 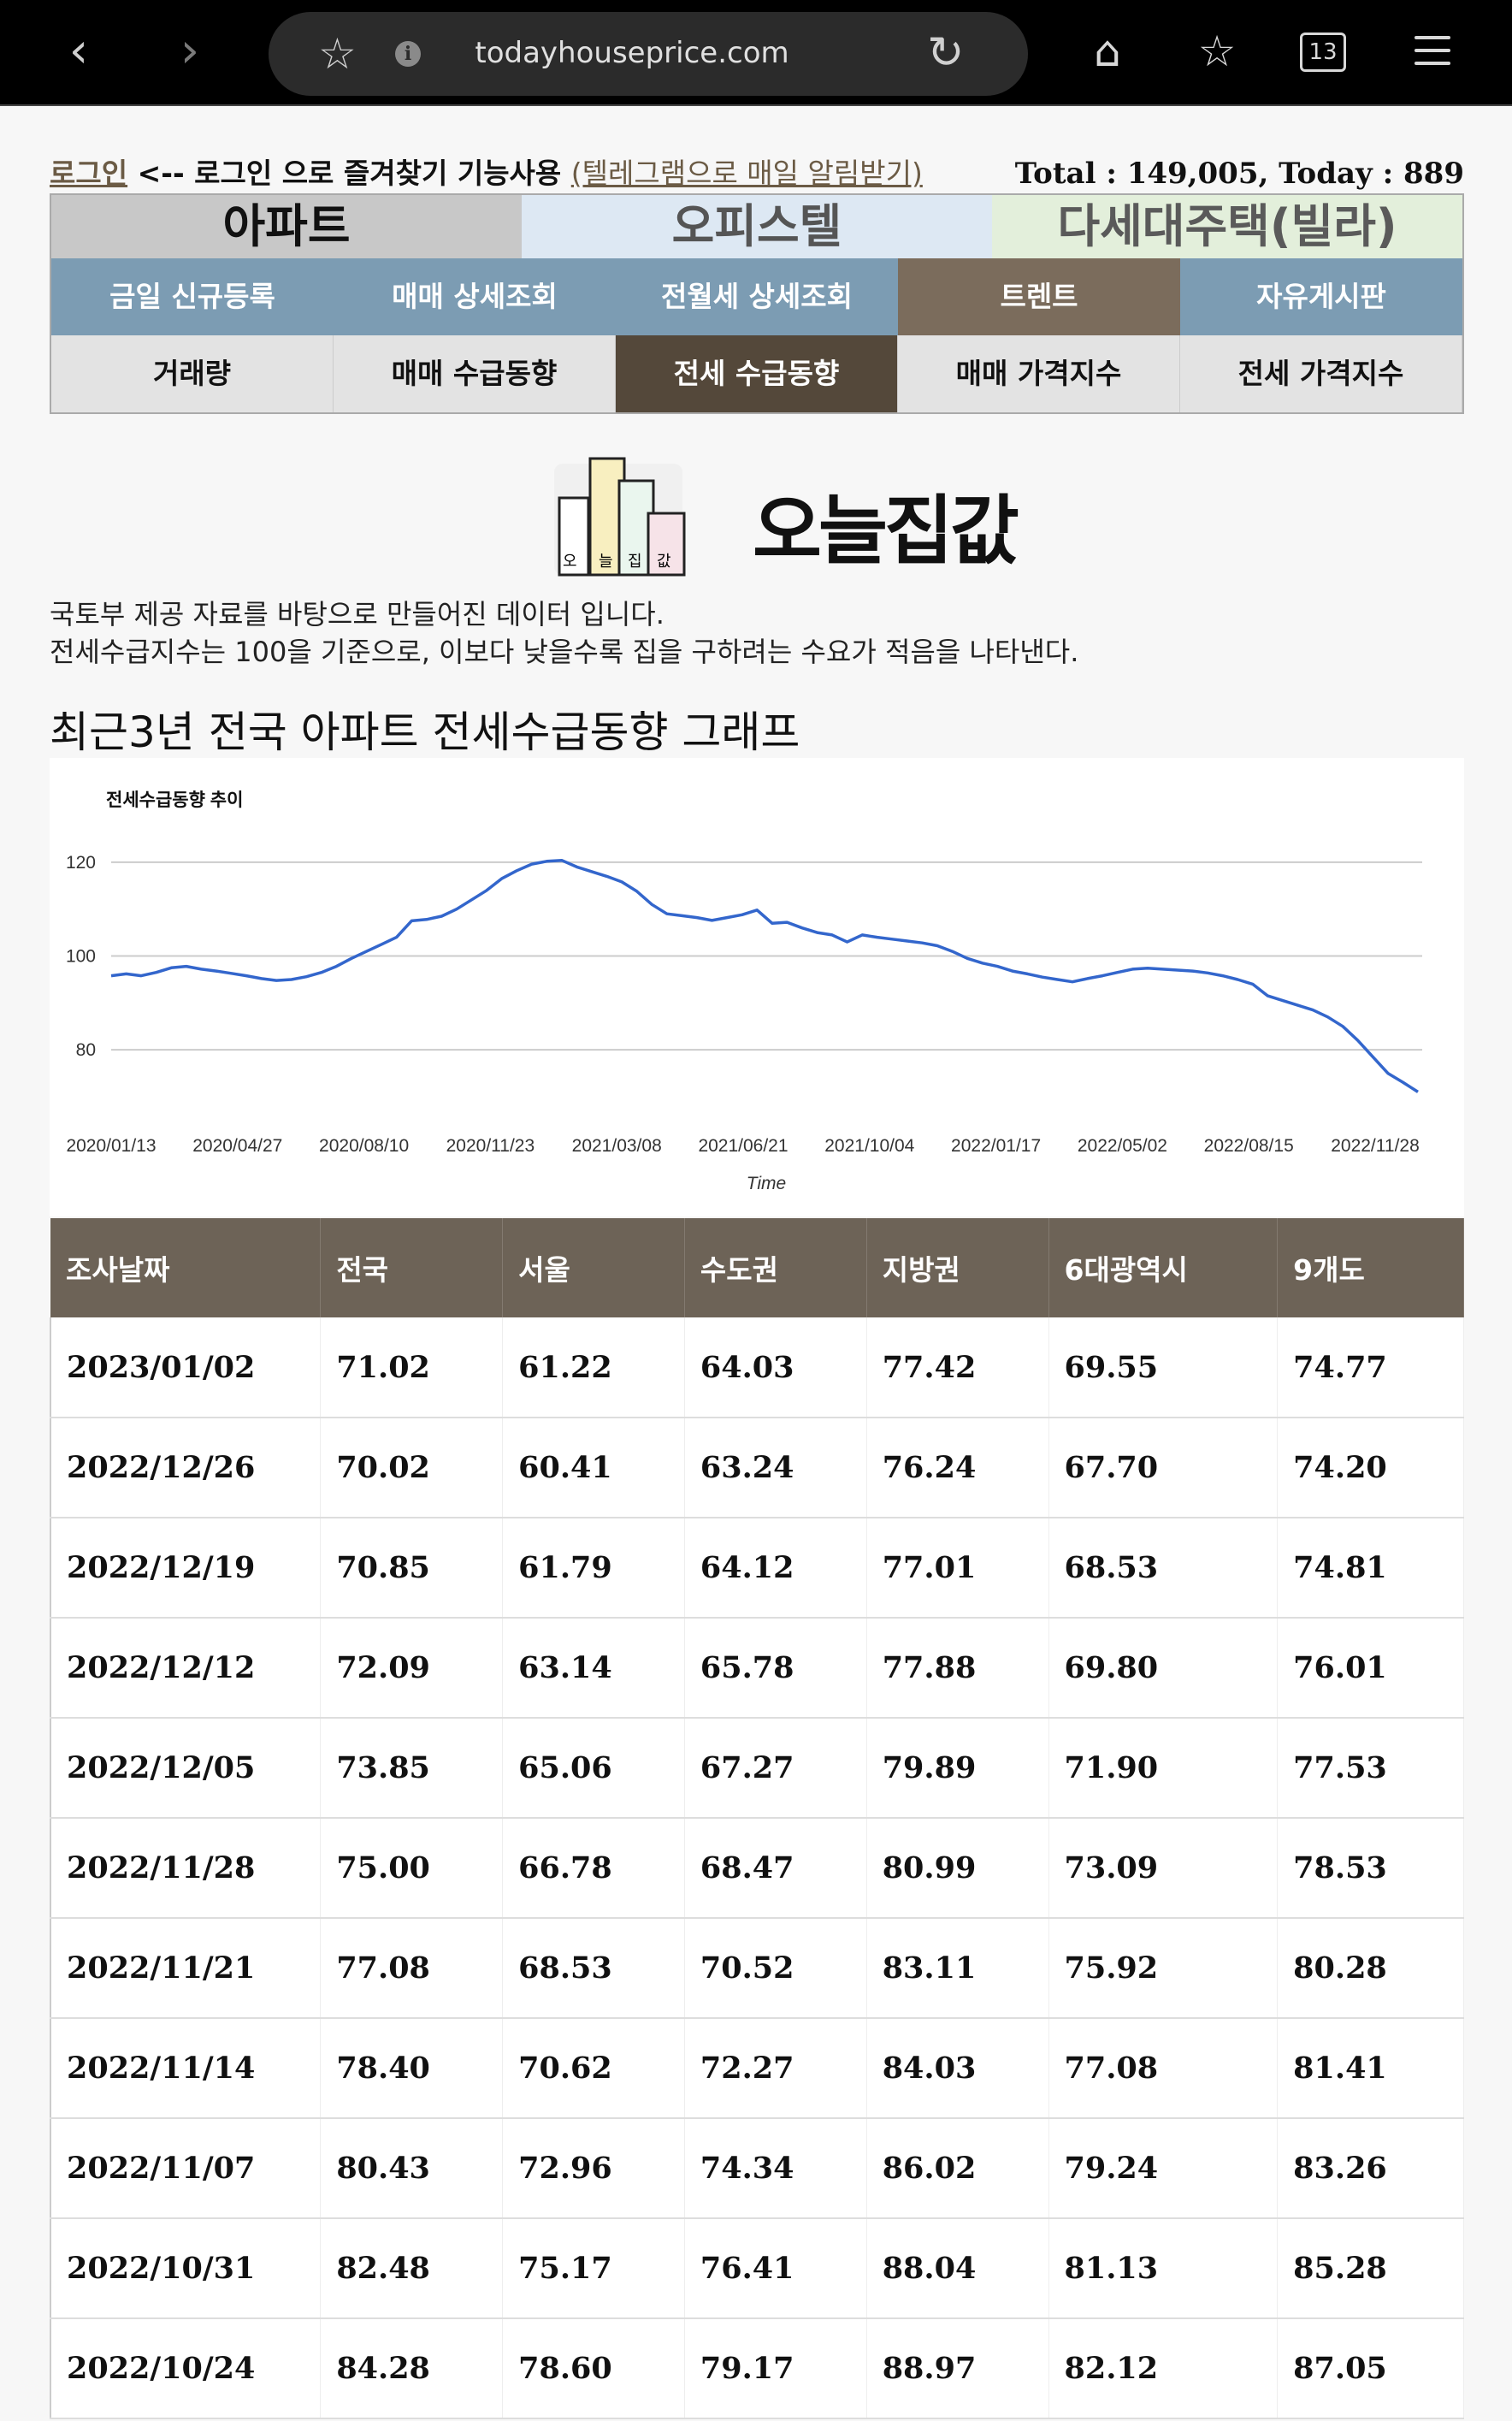 What do you see at coordinates (81, 863) in the screenshot?
I see `y-tick-label: 120` at bounding box center [81, 863].